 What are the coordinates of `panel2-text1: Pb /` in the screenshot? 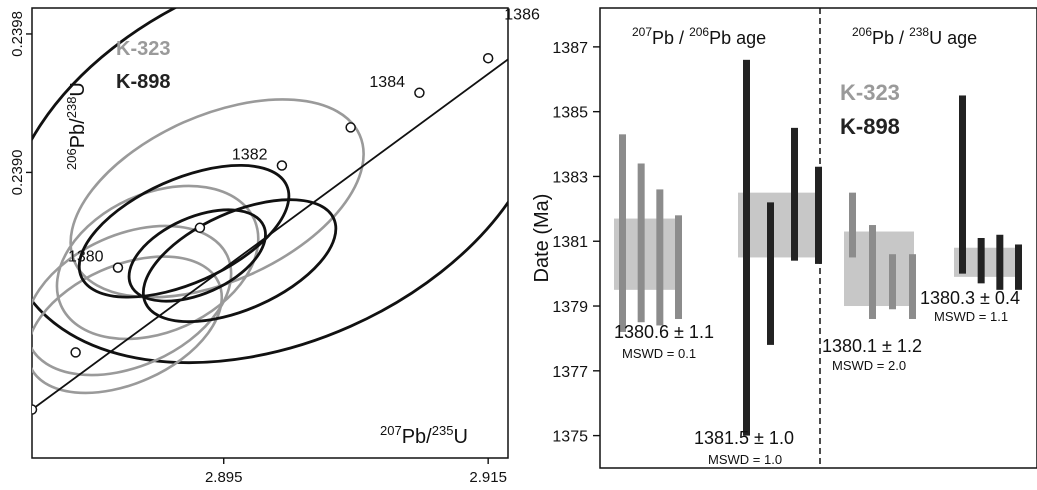 It's located at (890, 38).